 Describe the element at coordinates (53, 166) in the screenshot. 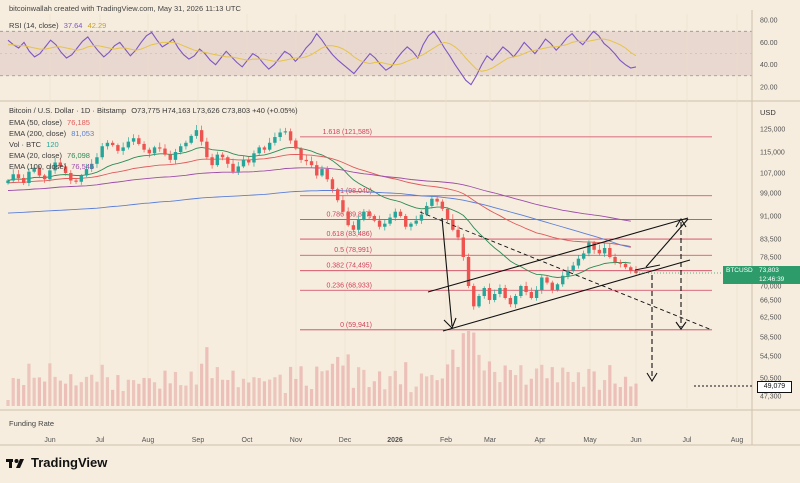

I see `indicator-ema100: EMA (100, close) 76,545` at that location.